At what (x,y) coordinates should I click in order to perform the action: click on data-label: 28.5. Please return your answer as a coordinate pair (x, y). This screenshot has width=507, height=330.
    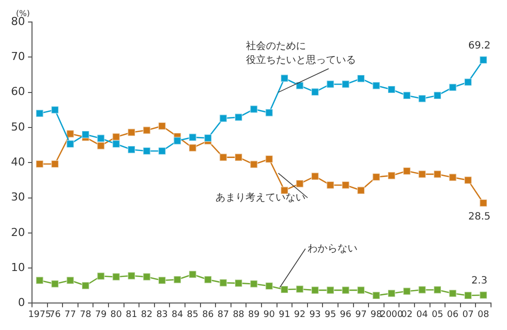
    Looking at the image, I should click on (479, 217).